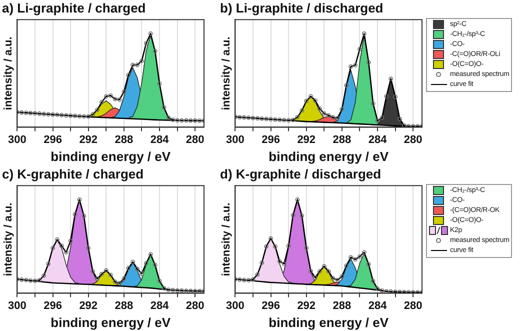 The image size is (520, 331). Describe the element at coordinates (302, 8) in the screenshot. I see `chart-title: b) Li-graphite / discharged` at that location.